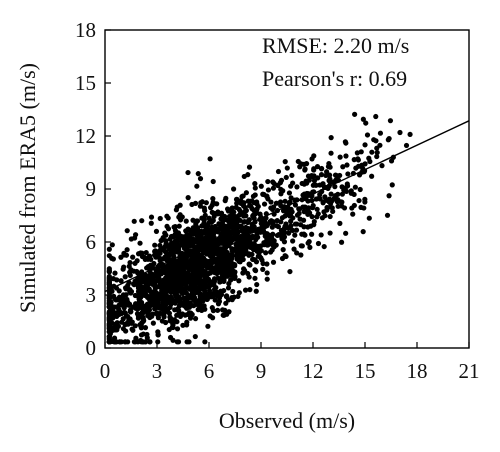 The width and height of the screenshot is (500, 452). Describe the element at coordinates (287, 420) in the screenshot. I see `x-axis-title: Observed (m/s)` at that location.